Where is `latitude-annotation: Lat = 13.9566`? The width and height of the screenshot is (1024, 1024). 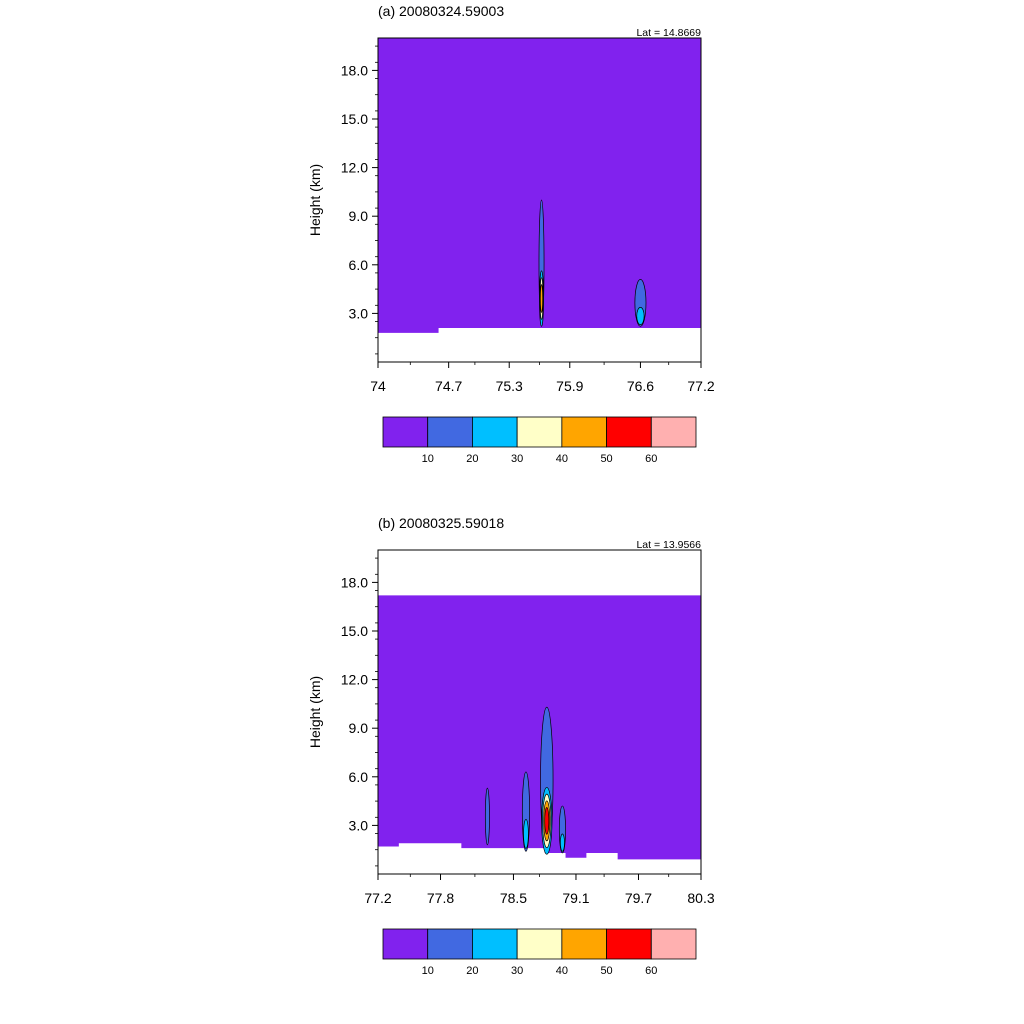 latitude-annotation: Lat = 13.9566 is located at coordinates (668, 545).